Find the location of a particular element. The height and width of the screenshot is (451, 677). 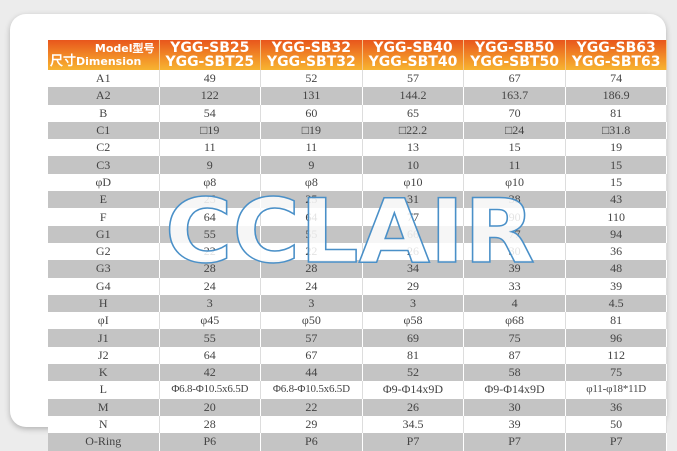

cell-value: 26 is located at coordinates (413, 407).